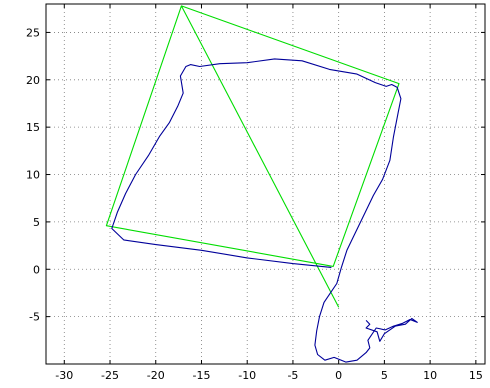 The image size is (490, 388). What do you see at coordinates (36, 269) in the screenshot?
I see `y-tick-label: 0` at bounding box center [36, 269].